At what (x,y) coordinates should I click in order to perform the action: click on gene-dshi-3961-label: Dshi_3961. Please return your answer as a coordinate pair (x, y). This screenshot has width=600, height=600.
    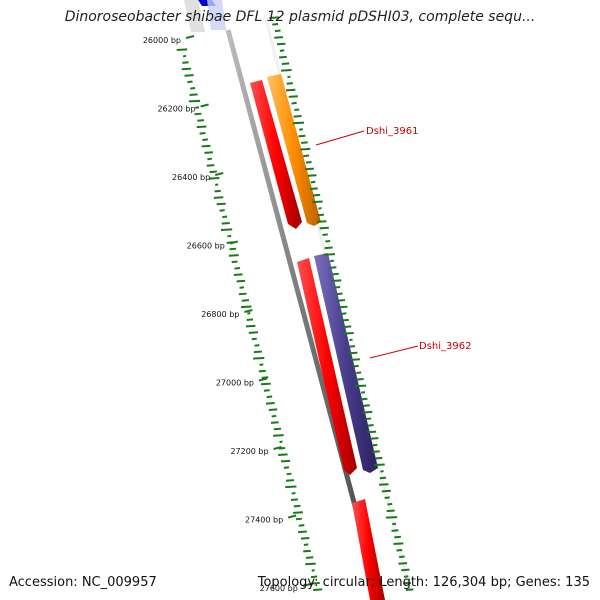
    Looking at the image, I should click on (392, 131).